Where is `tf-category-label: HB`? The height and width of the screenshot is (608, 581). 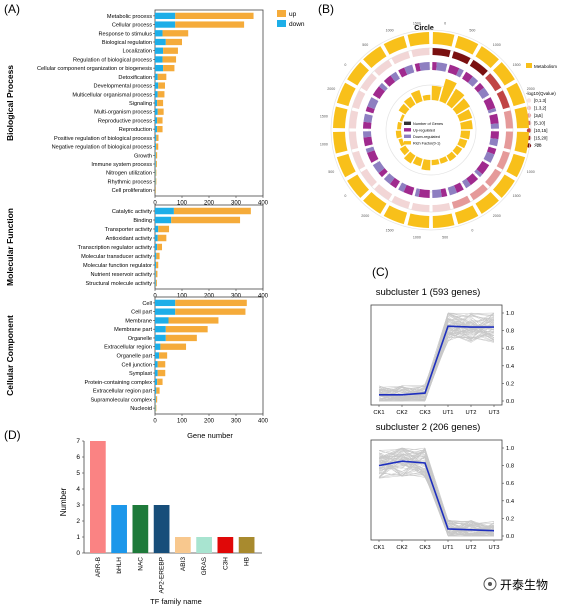 tf-category-label: HB is located at coordinates (247, 561).